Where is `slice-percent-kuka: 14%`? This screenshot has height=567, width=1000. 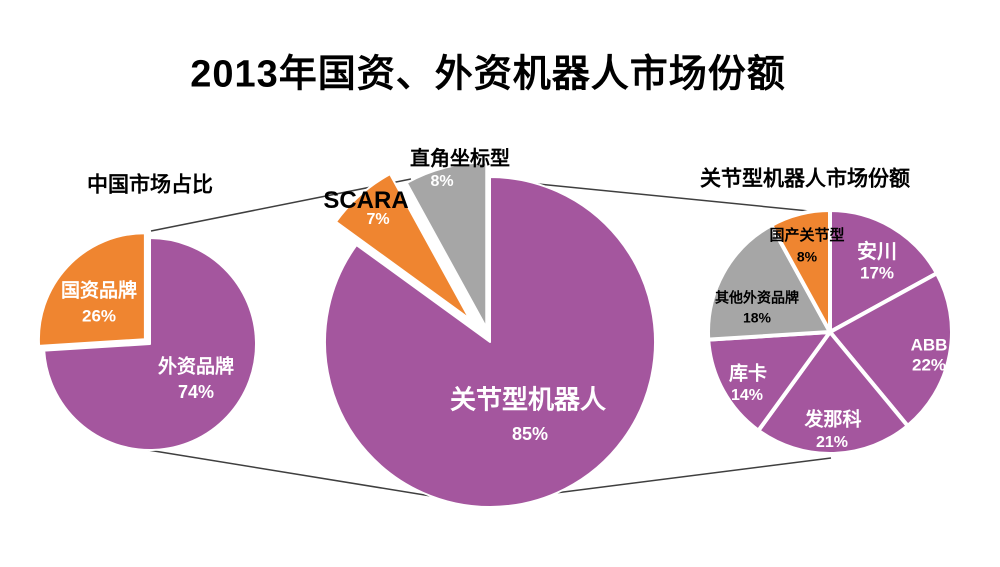
slice-percent-kuka: 14% is located at coordinates (747, 396).